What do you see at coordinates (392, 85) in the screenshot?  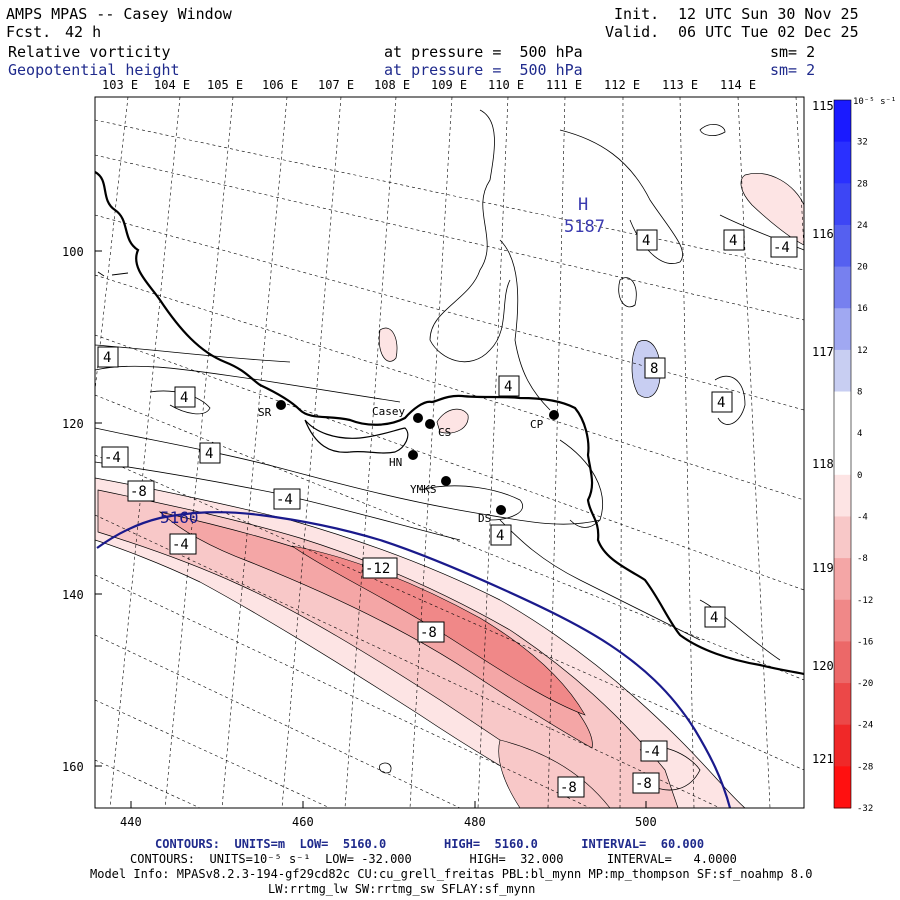 I see `lon-label: 108 E` at bounding box center [392, 85].